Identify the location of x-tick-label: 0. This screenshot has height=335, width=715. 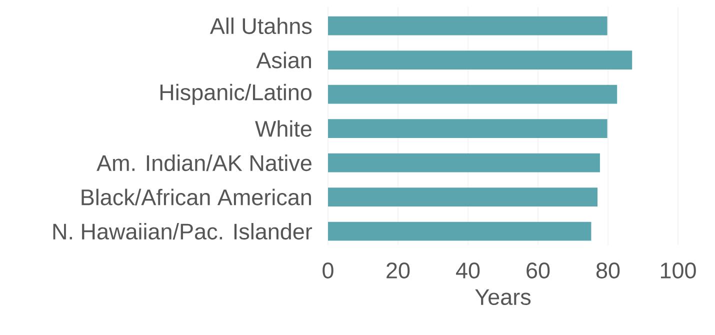
(328, 270).